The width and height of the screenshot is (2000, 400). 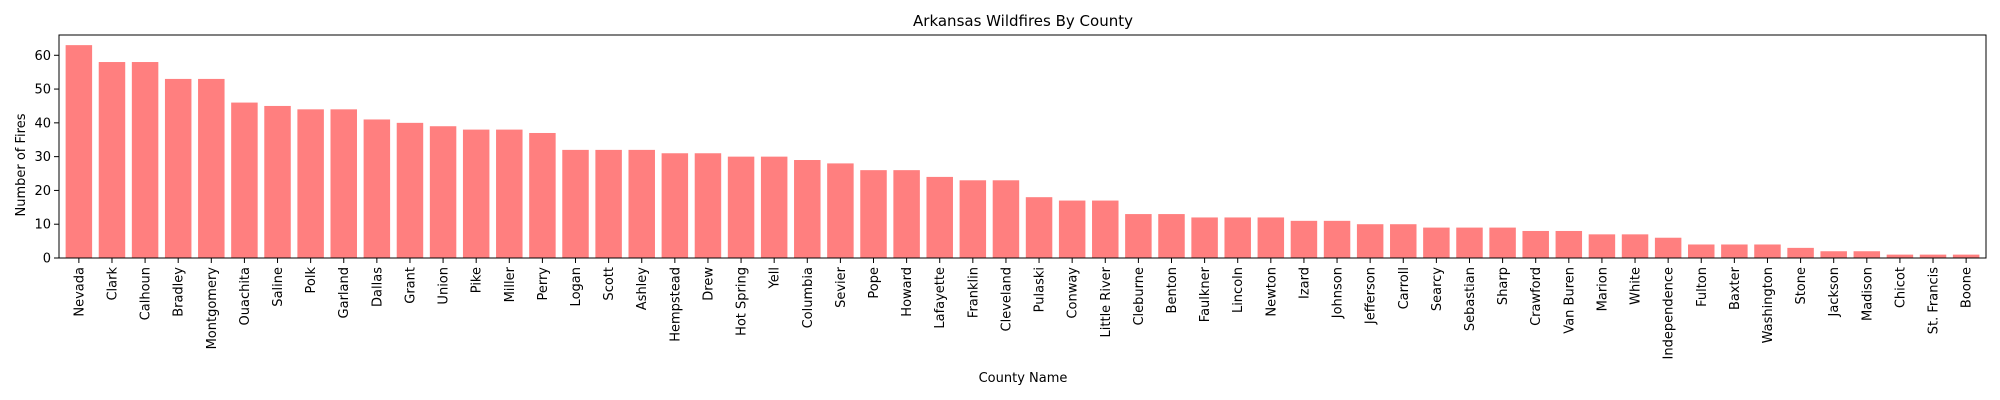 I want to click on bar-ouachita, so click(x=244, y=180).